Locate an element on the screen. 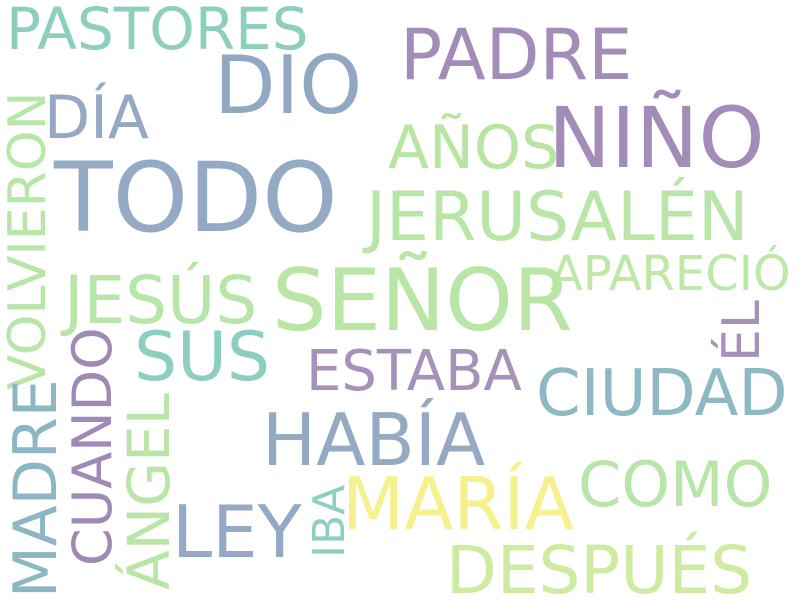  word-todo: TODO is located at coordinates (196, 198).